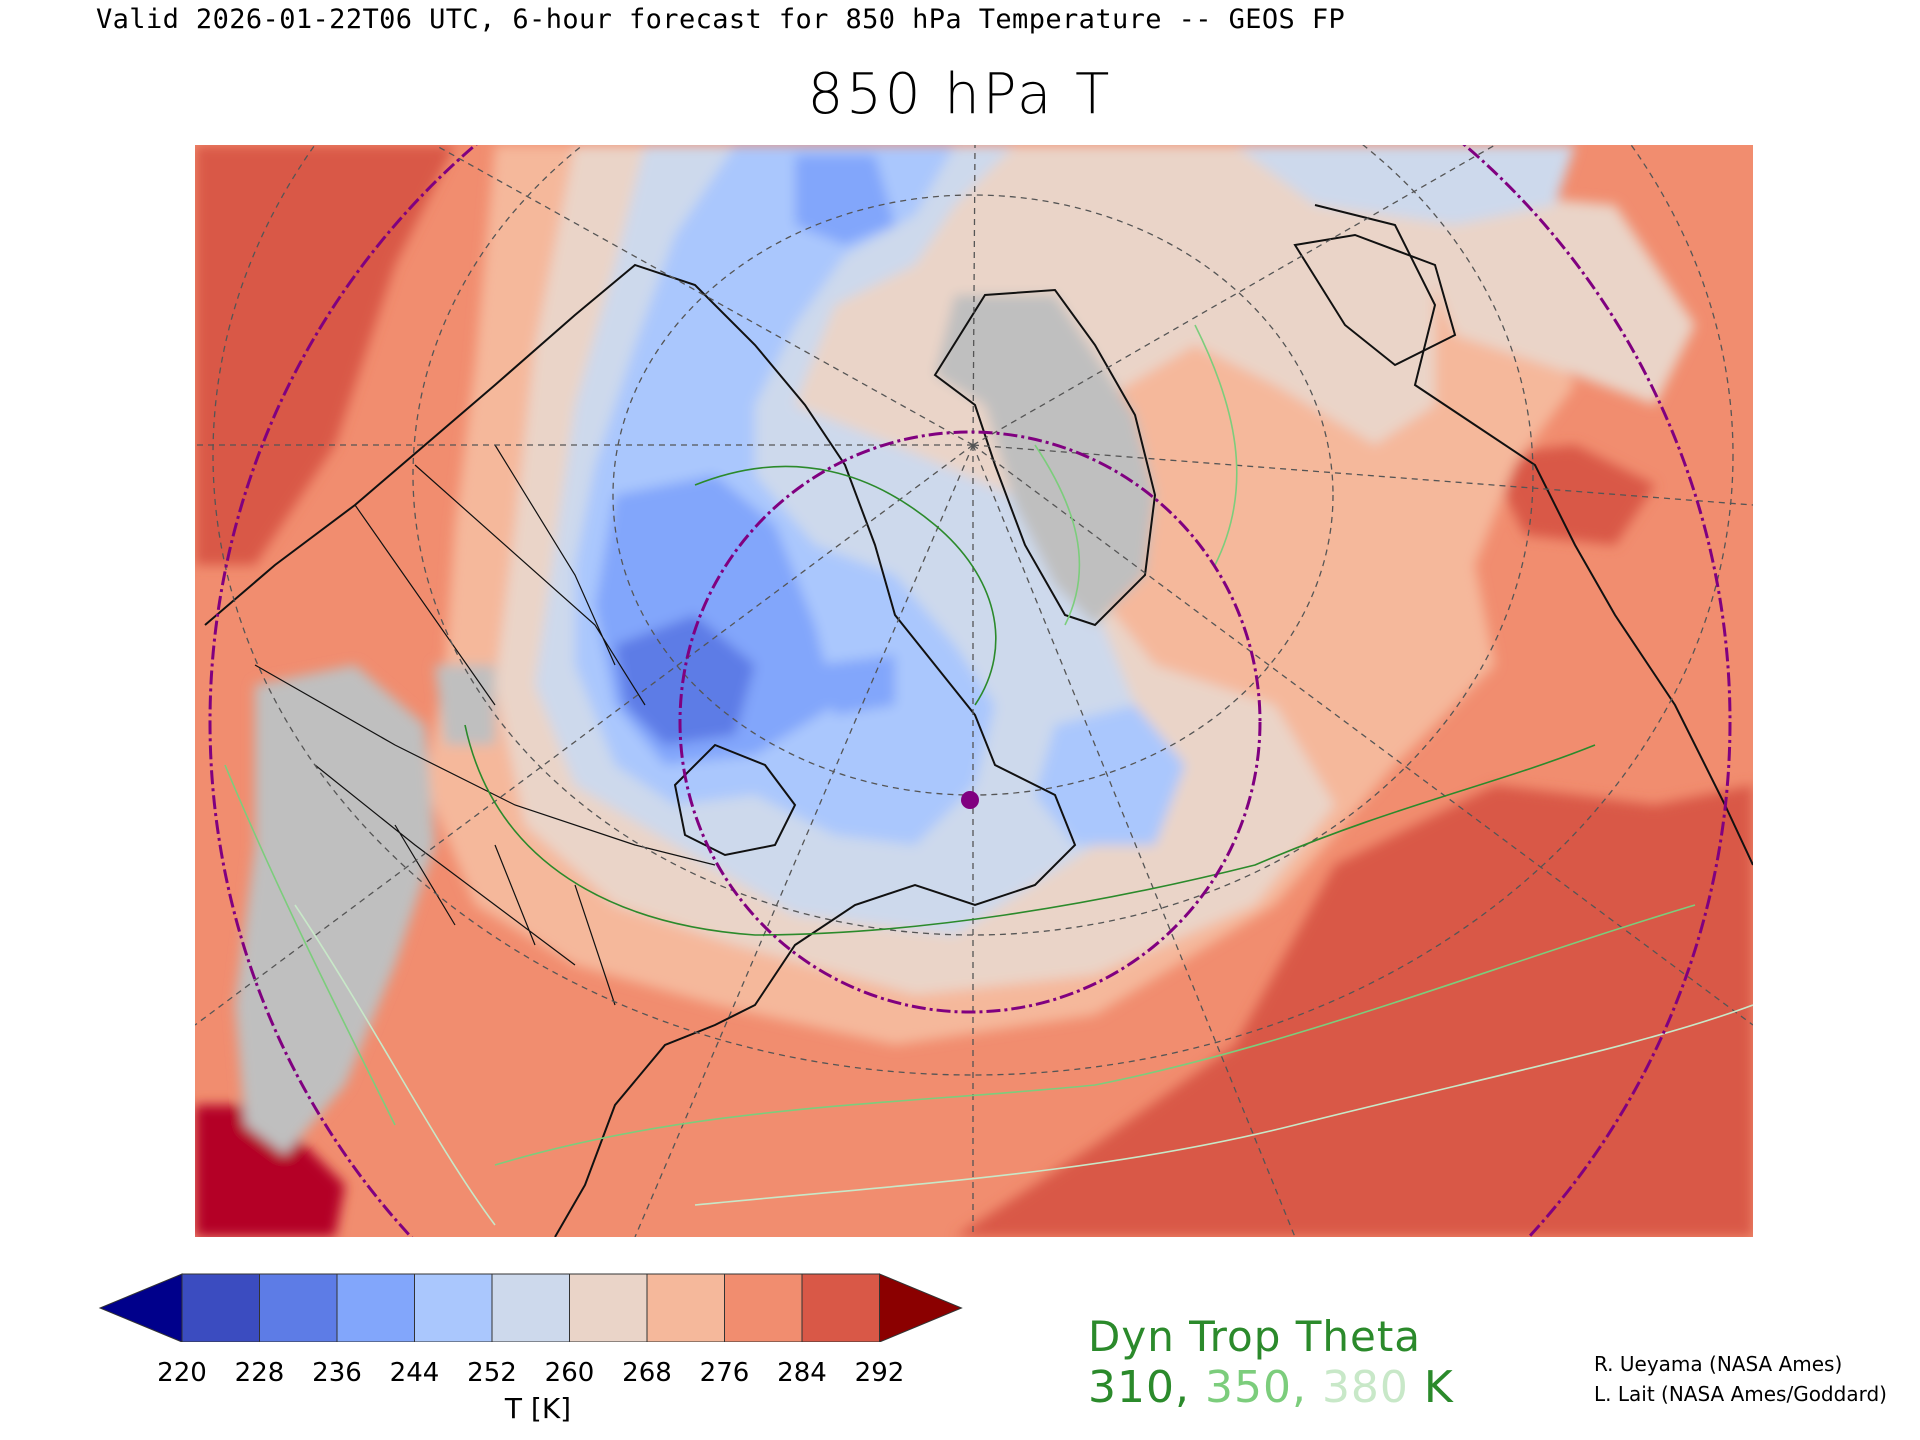  I want to click on colorbar-tick-label: 292, so click(879, 1373).